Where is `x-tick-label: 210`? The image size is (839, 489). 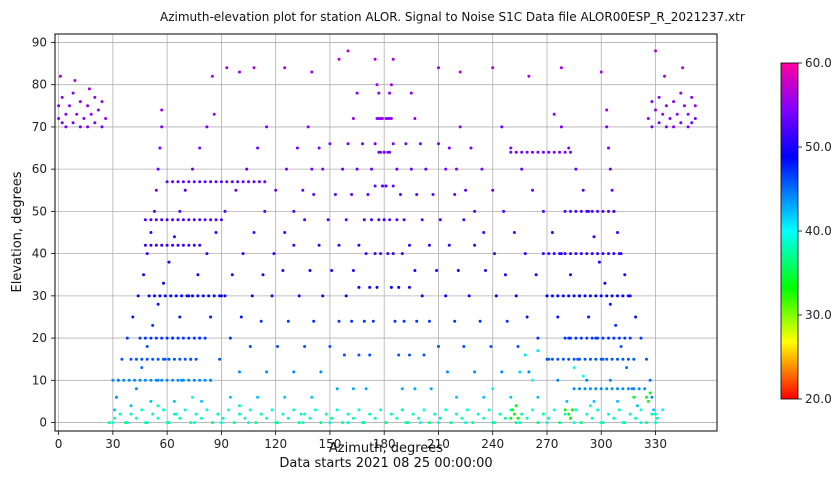
x-tick-label: 210 is located at coordinates (438, 444).